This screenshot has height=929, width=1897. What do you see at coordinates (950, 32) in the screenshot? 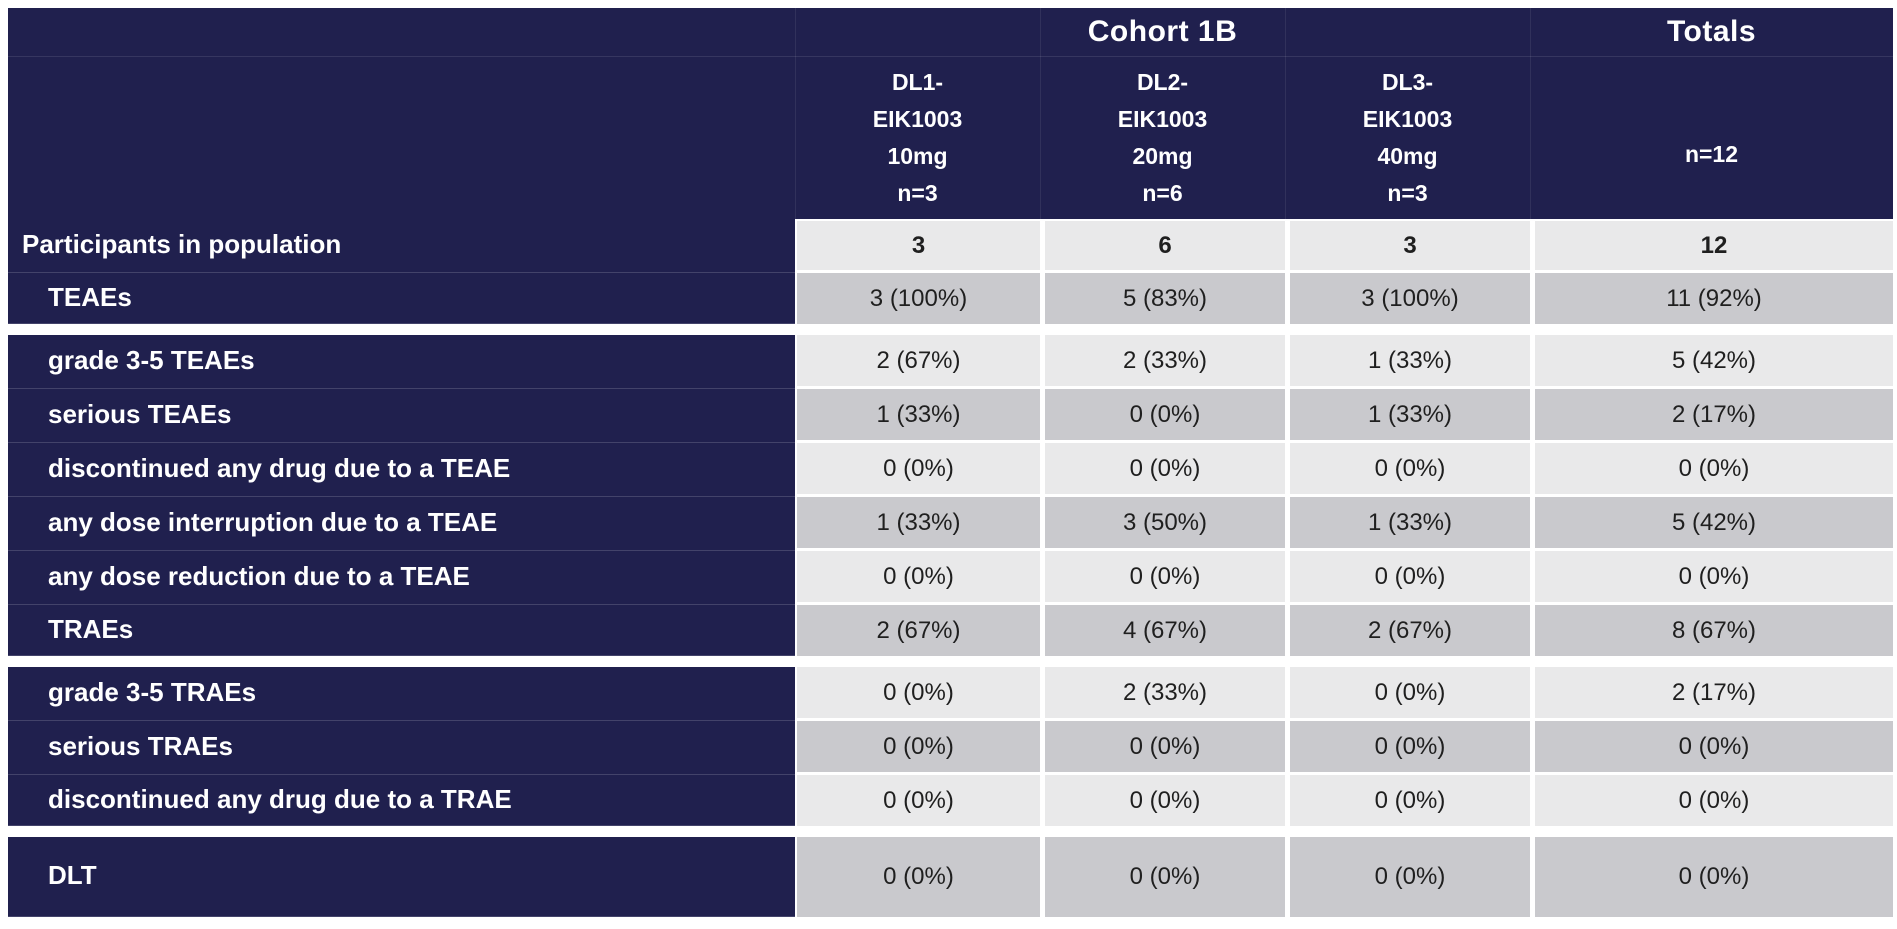
I see `header-group-row: Cohort 1B Totals` at bounding box center [950, 32].